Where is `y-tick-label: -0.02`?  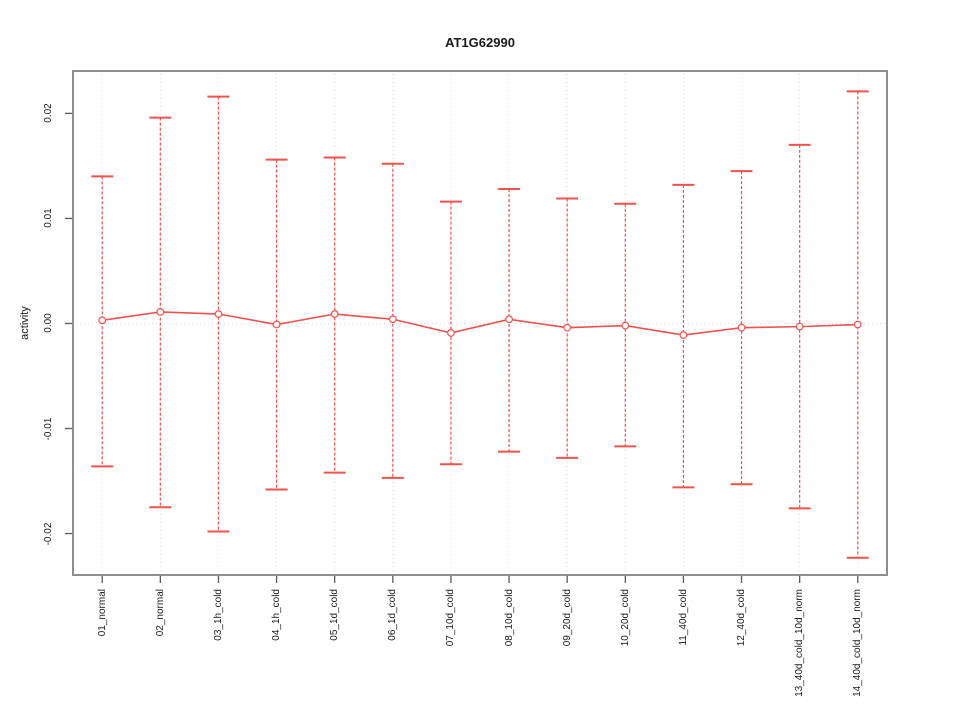 y-tick-label: -0.02 is located at coordinates (48, 533).